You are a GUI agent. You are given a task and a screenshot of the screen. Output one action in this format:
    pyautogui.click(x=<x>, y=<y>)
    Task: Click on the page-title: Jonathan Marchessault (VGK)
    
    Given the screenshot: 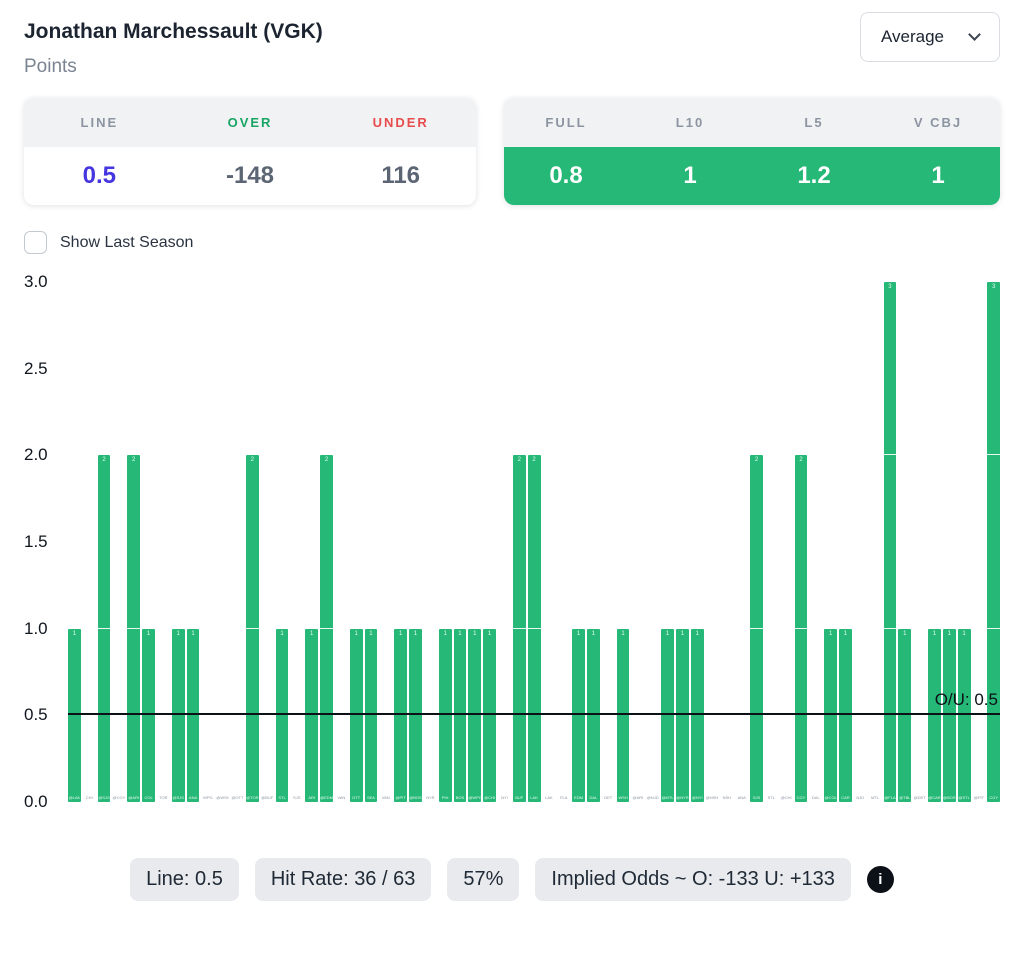 What is the action you would take?
    pyautogui.click(x=173, y=31)
    